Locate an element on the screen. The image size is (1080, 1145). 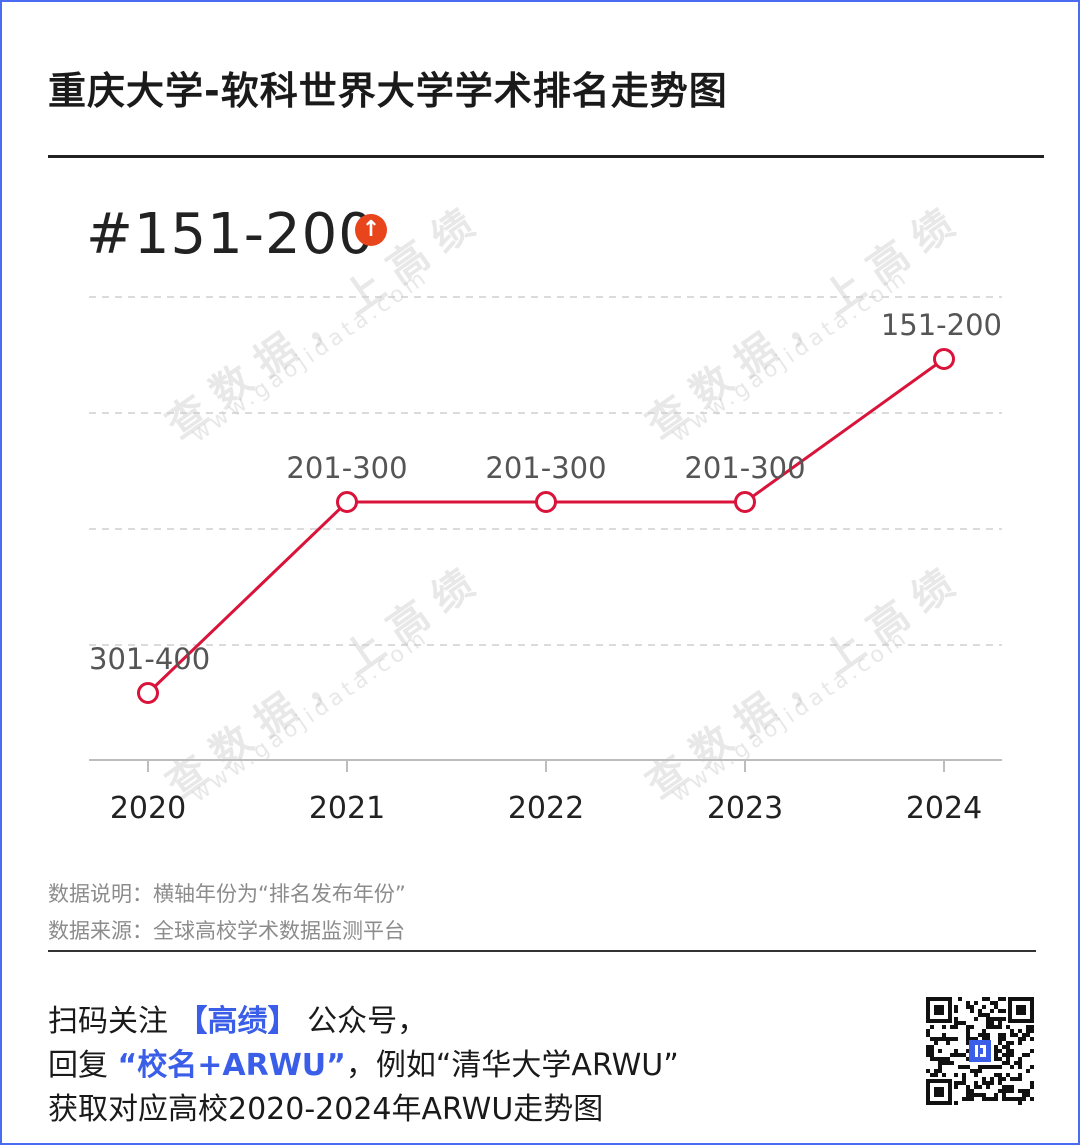
data-source: 数据来源：全球高校学术数据监测平台 is located at coordinates (226, 931).